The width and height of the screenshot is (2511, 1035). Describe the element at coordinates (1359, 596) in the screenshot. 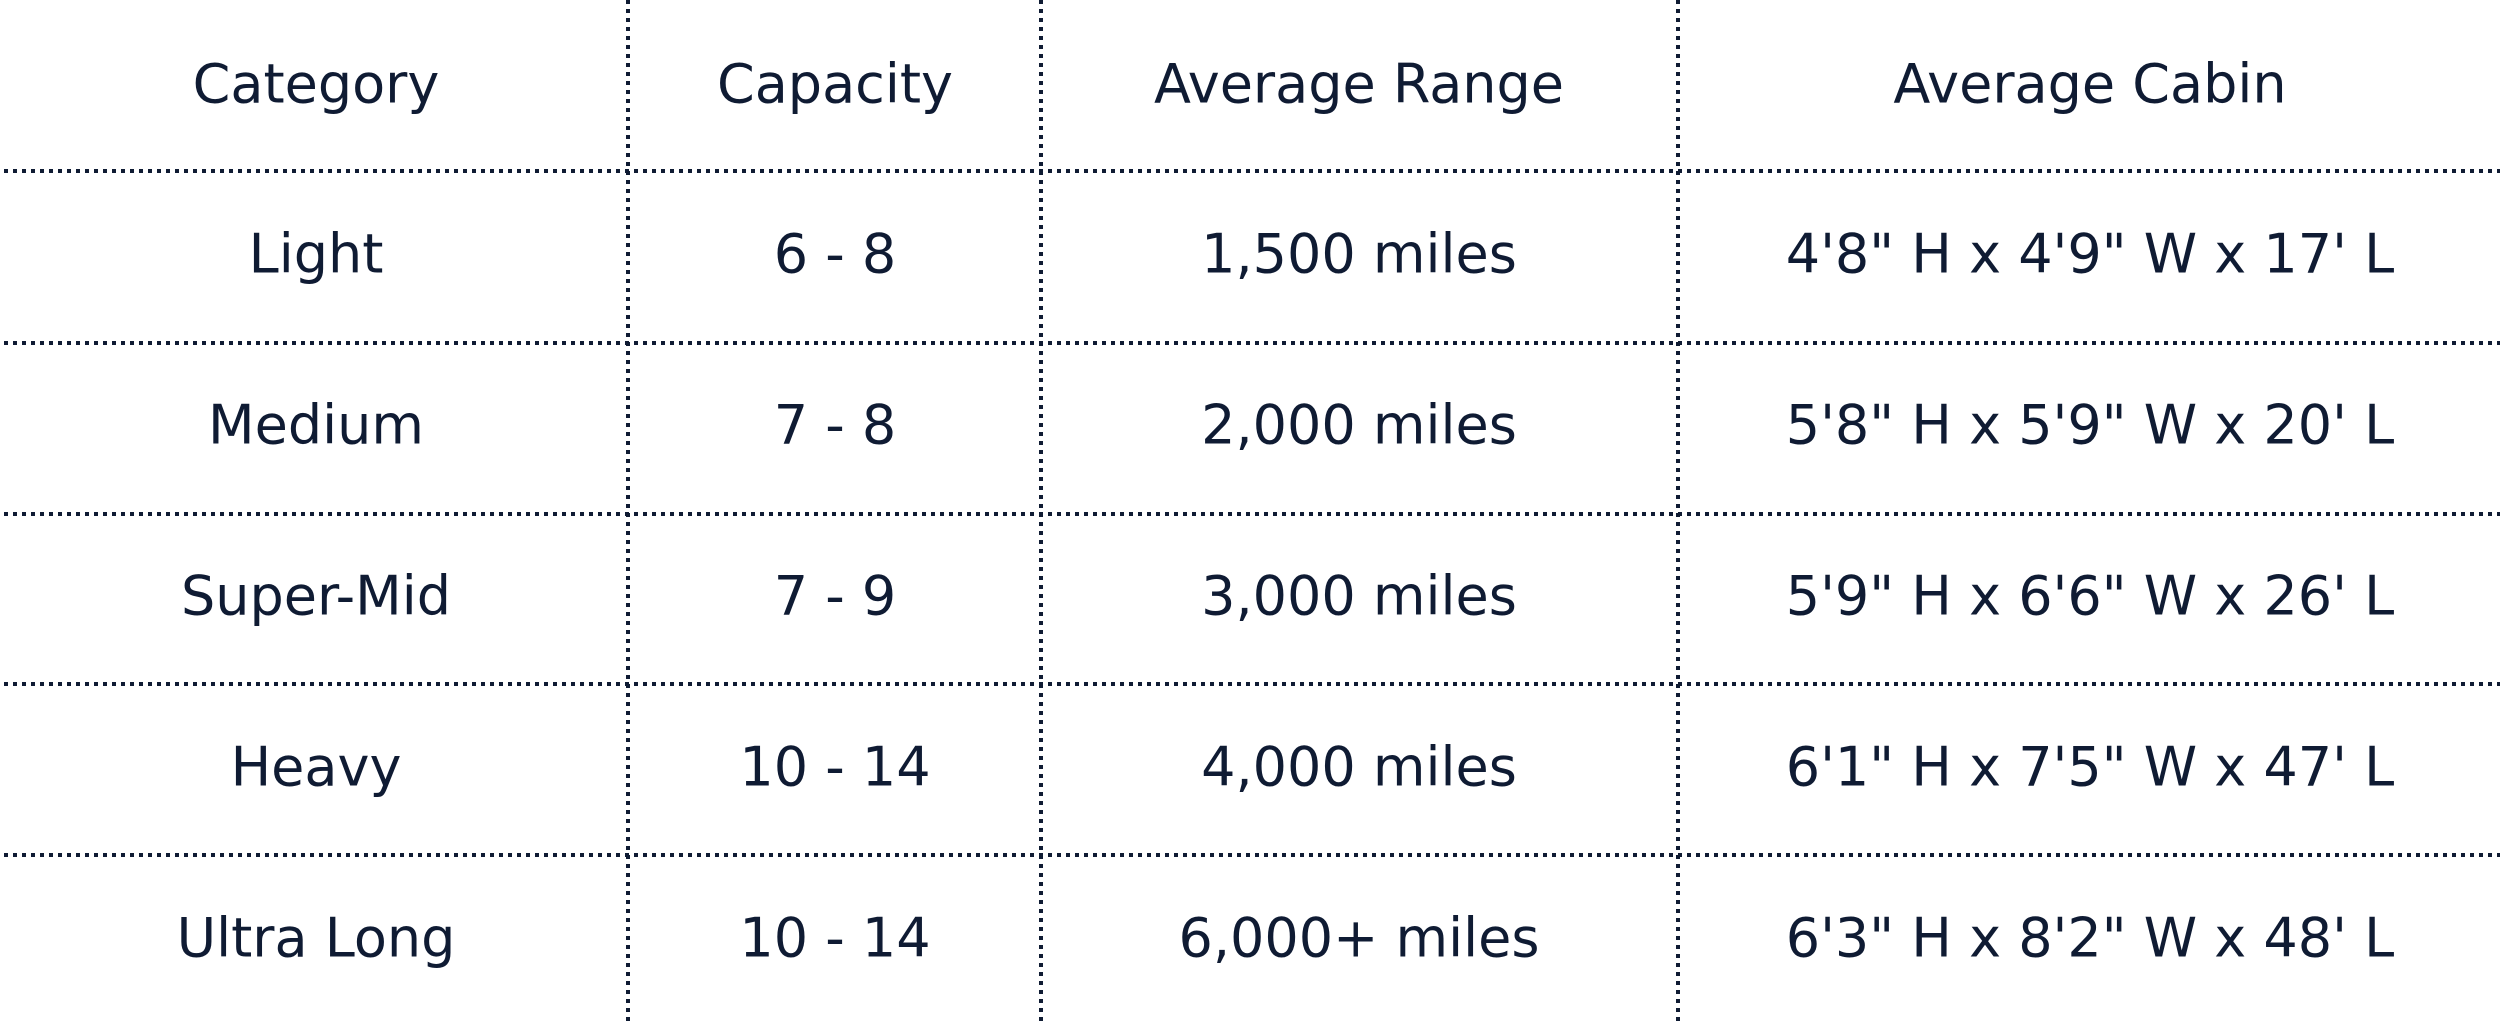

I see `table-cell: 3,000 miles` at that location.